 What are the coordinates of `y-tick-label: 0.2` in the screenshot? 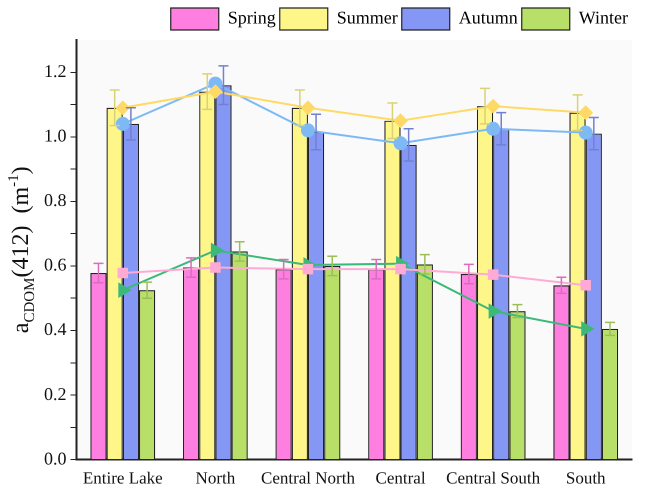 It's located at (55, 394).